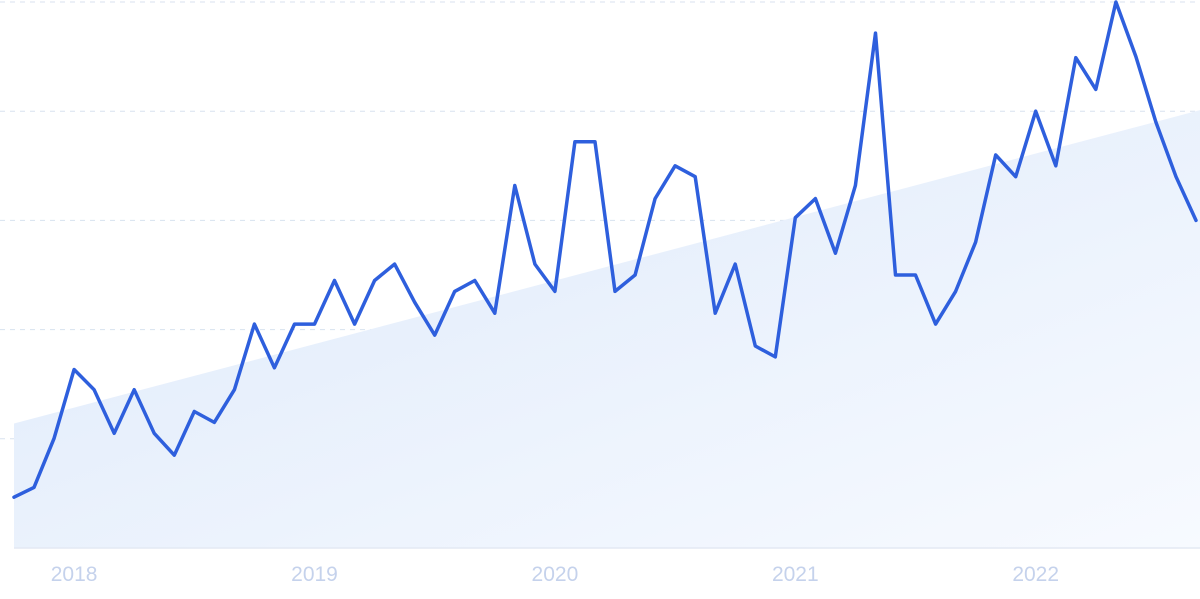 Image resolution: width=1200 pixels, height=599 pixels. What do you see at coordinates (1035, 574) in the screenshot?
I see `x-tick-label-2022: 2022` at bounding box center [1035, 574].